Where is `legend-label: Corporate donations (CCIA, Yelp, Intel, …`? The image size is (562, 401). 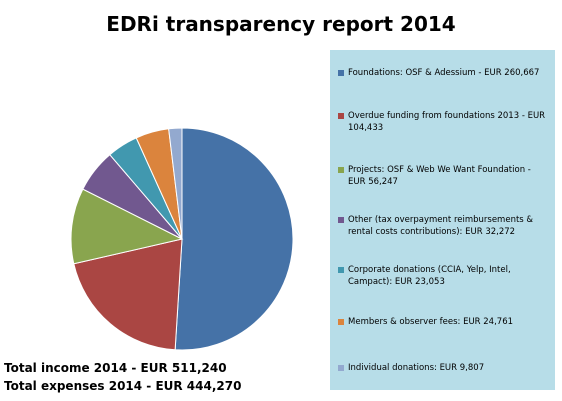 legend-label: Corporate donations (CCIA, Yelp, Intel, … is located at coordinates (429, 276).